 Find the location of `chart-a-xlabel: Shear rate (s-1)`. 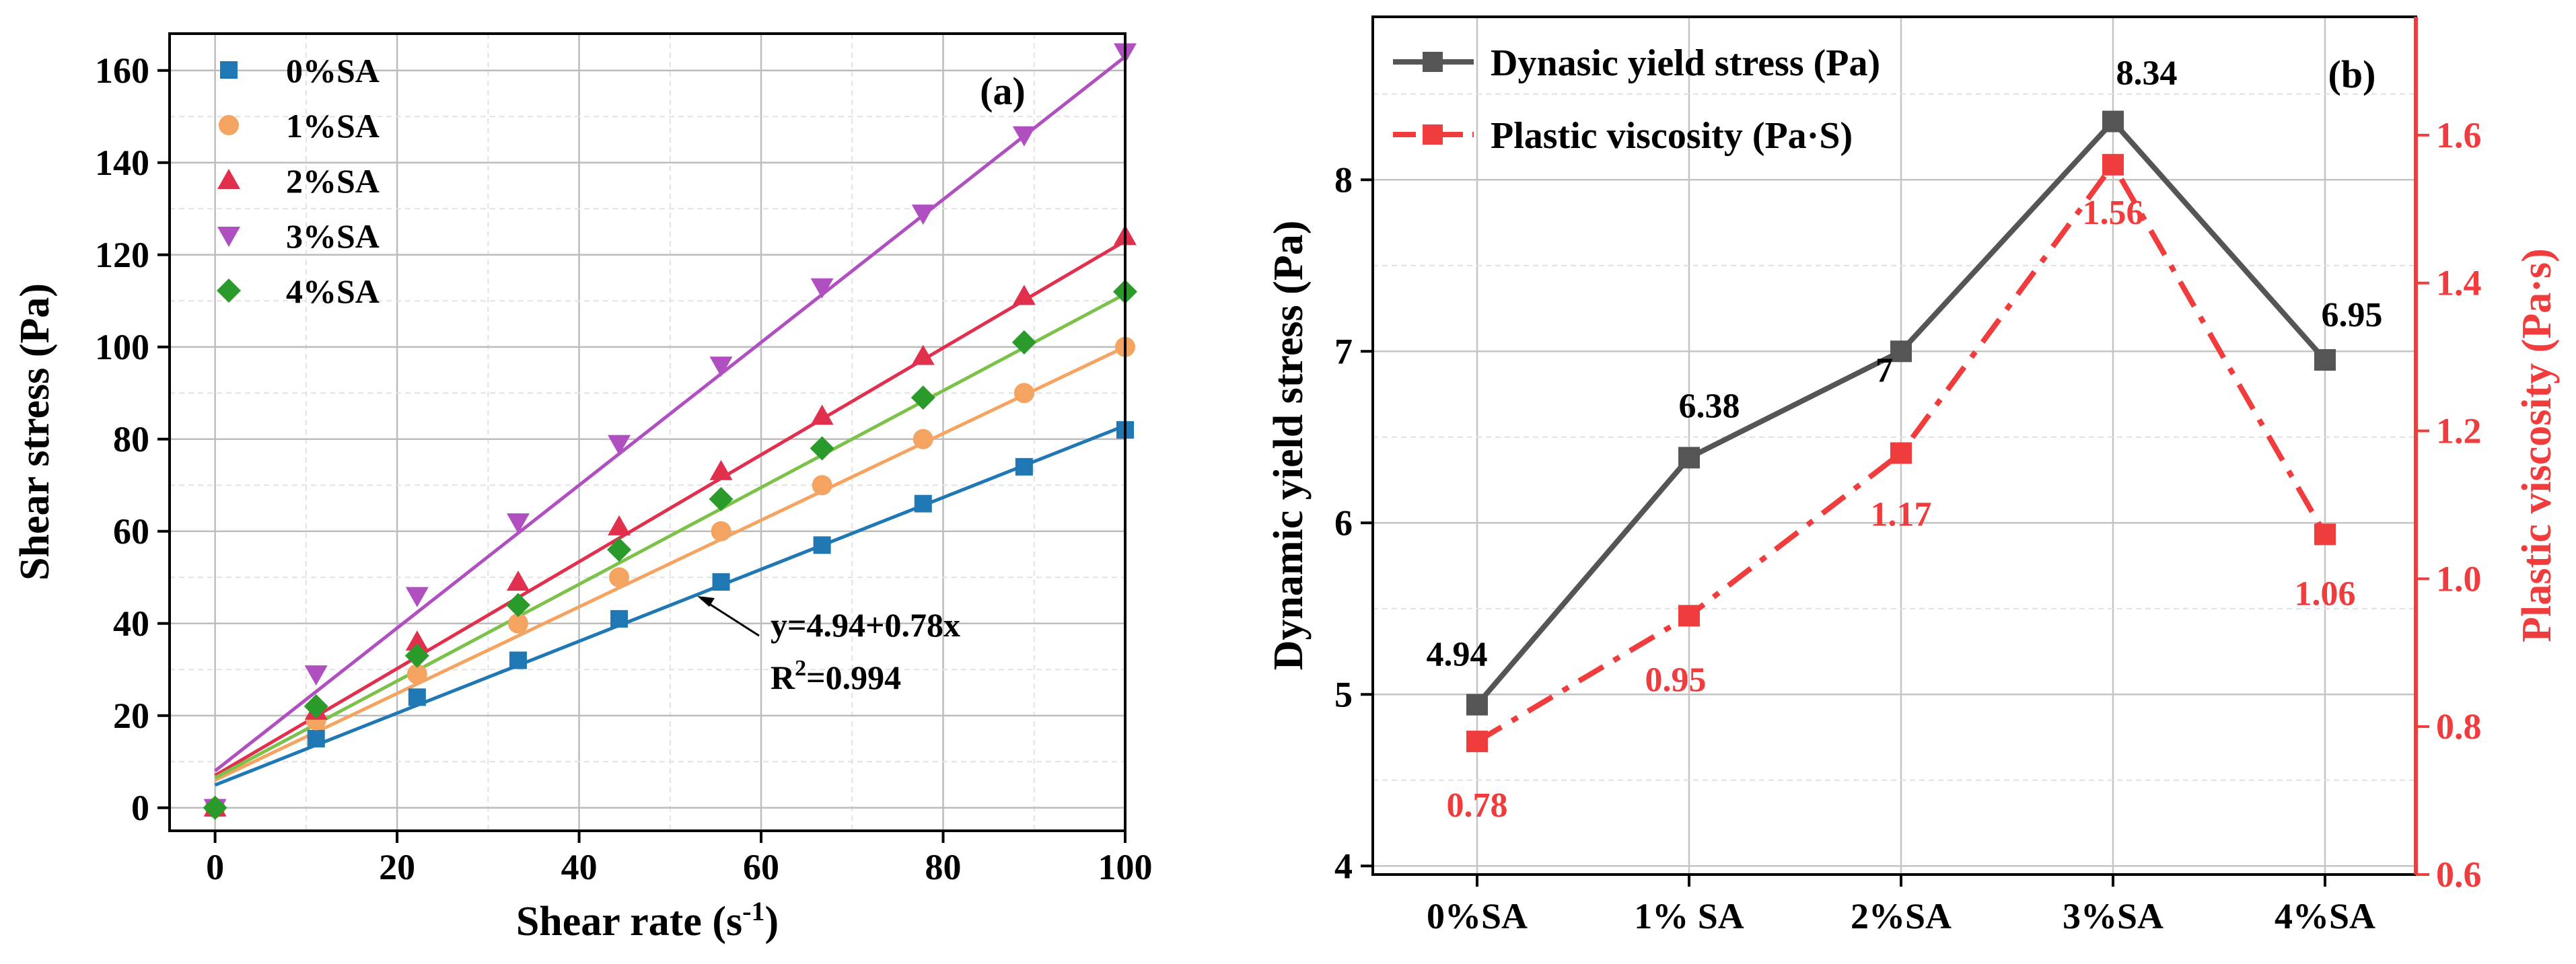

chart-a-xlabel: Shear rate (s-1) is located at coordinates (647, 920).